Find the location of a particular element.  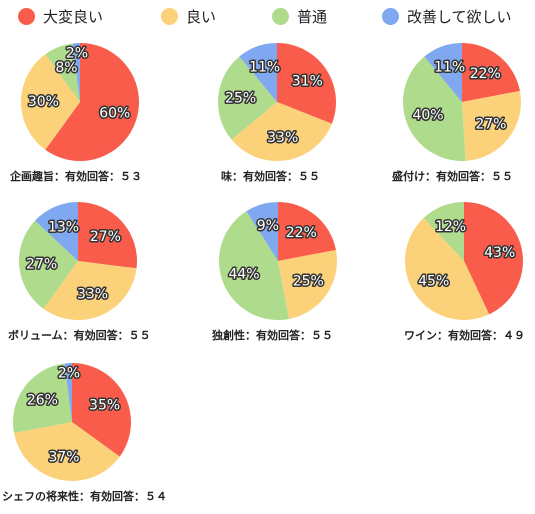

pie-label-very-good: 27% is located at coordinates (105, 237).